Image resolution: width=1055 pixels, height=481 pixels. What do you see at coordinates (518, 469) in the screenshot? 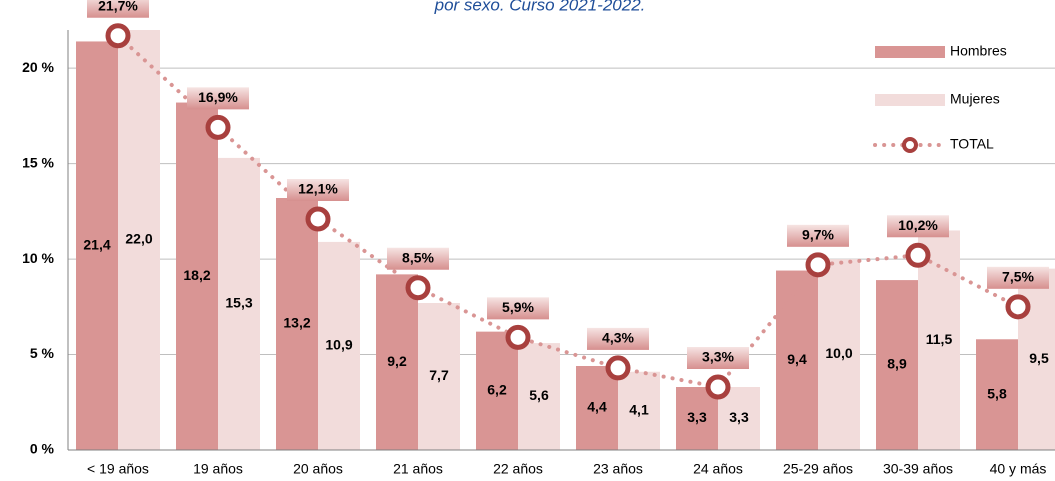
I see `x-tick-label: 22 años` at bounding box center [518, 469].